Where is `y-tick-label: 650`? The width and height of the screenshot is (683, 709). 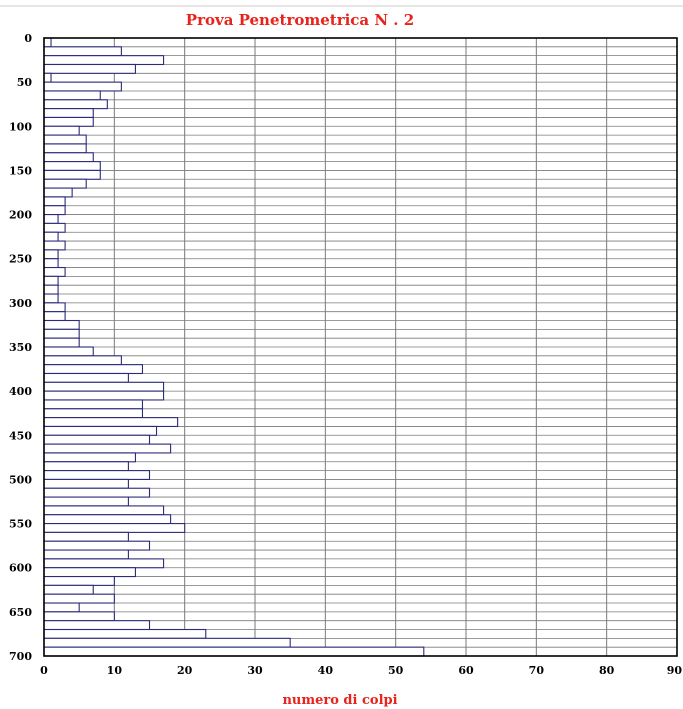
y-tick-label: 650 is located at coordinates (20, 612).